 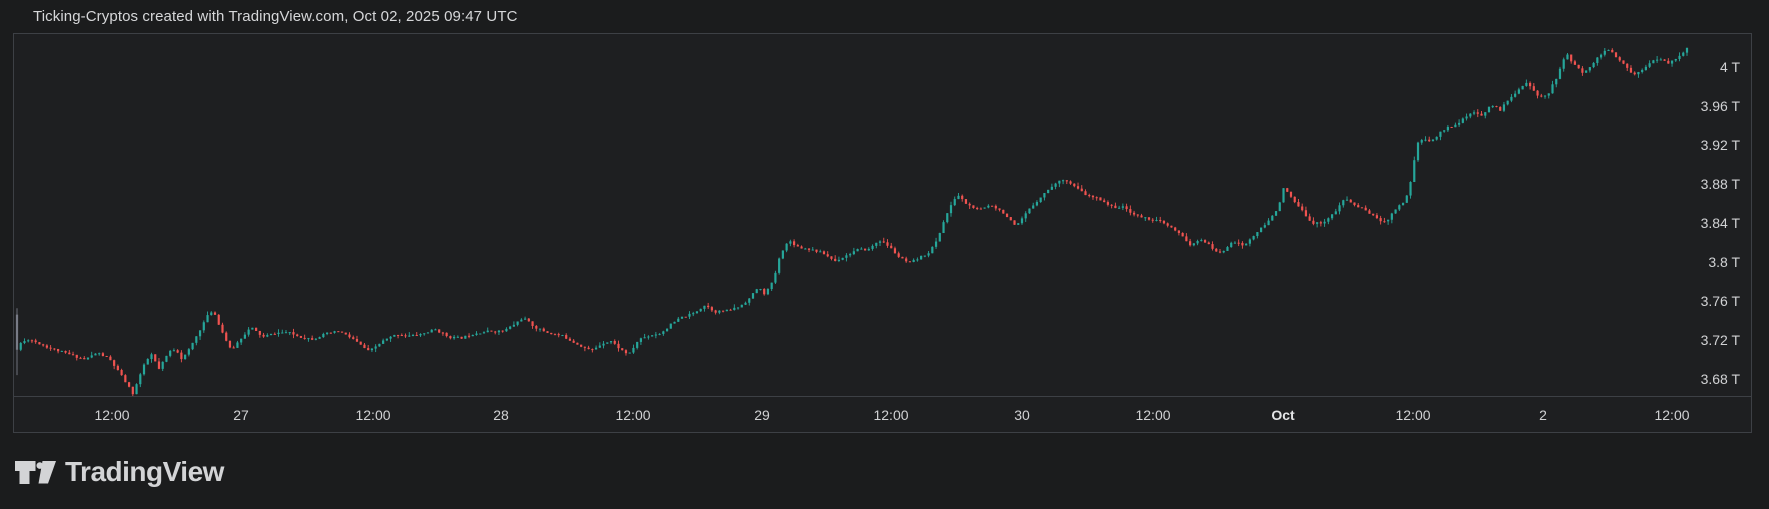 I want to click on price-label: 3.68 T, so click(x=1720, y=379).